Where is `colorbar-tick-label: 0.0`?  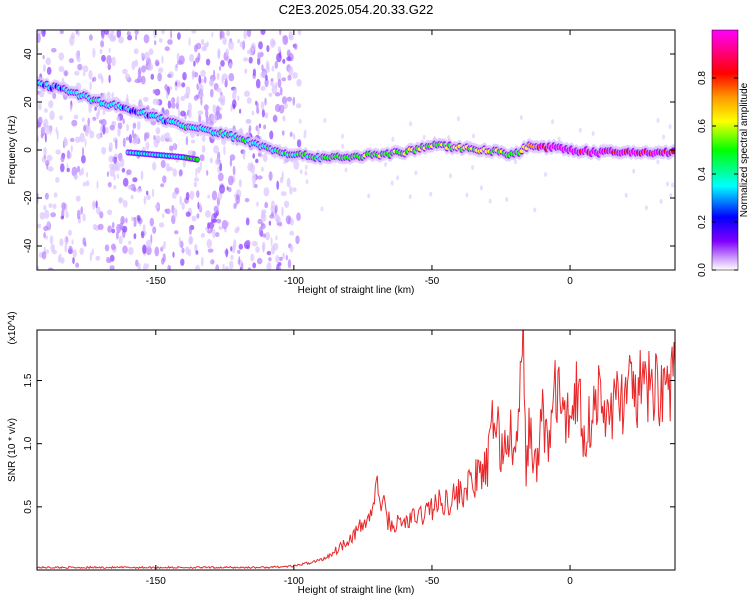 colorbar-tick-label: 0.0 is located at coordinates (702, 270).